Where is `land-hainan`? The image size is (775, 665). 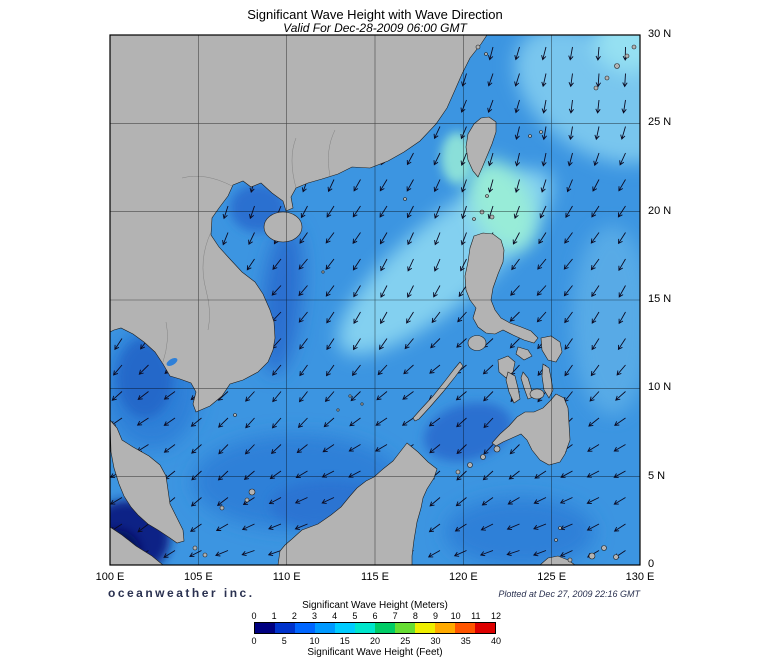 land-hainan is located at coordinates (283, 227).